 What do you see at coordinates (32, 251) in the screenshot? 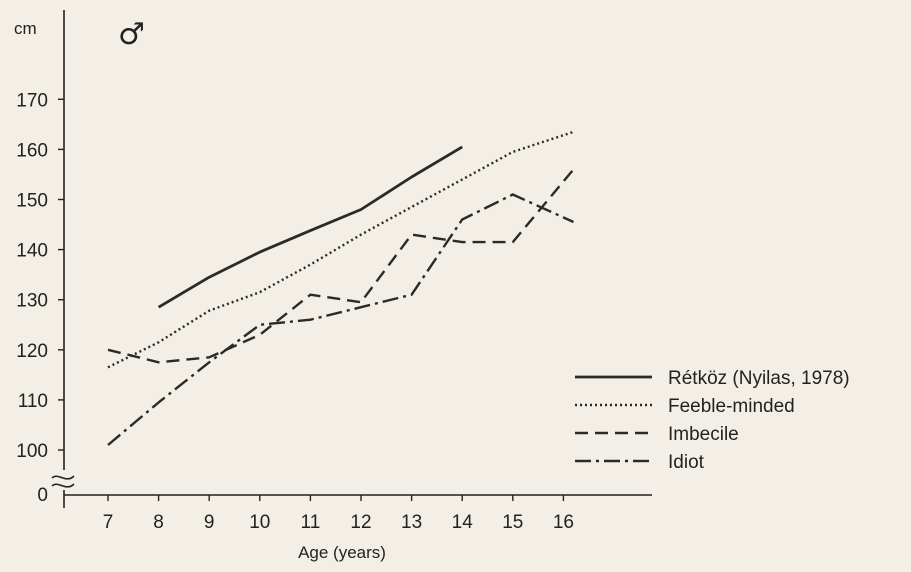
I see `y-tick-label: 140` at bounding box center [32, 251].